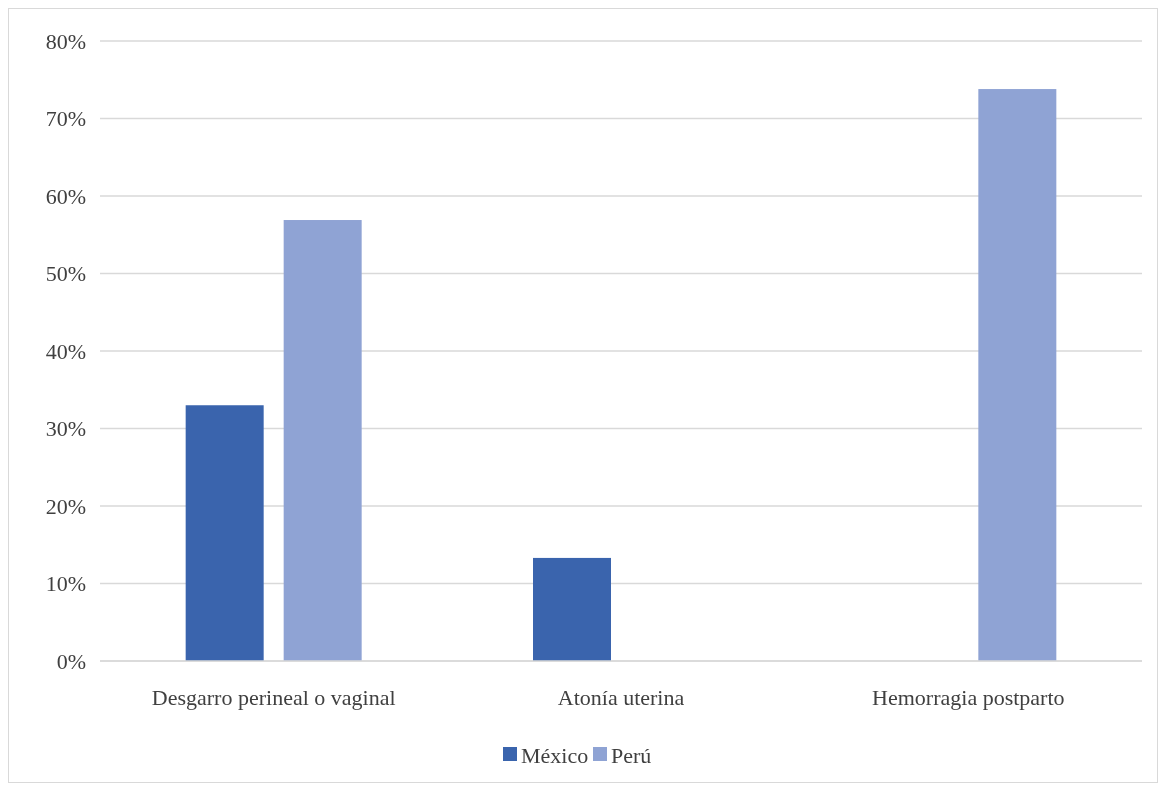  What do you see at coordinates (65, 41) in the screenshot?
I see `y-tick-label: 80%` at bounding box center [65, 41].